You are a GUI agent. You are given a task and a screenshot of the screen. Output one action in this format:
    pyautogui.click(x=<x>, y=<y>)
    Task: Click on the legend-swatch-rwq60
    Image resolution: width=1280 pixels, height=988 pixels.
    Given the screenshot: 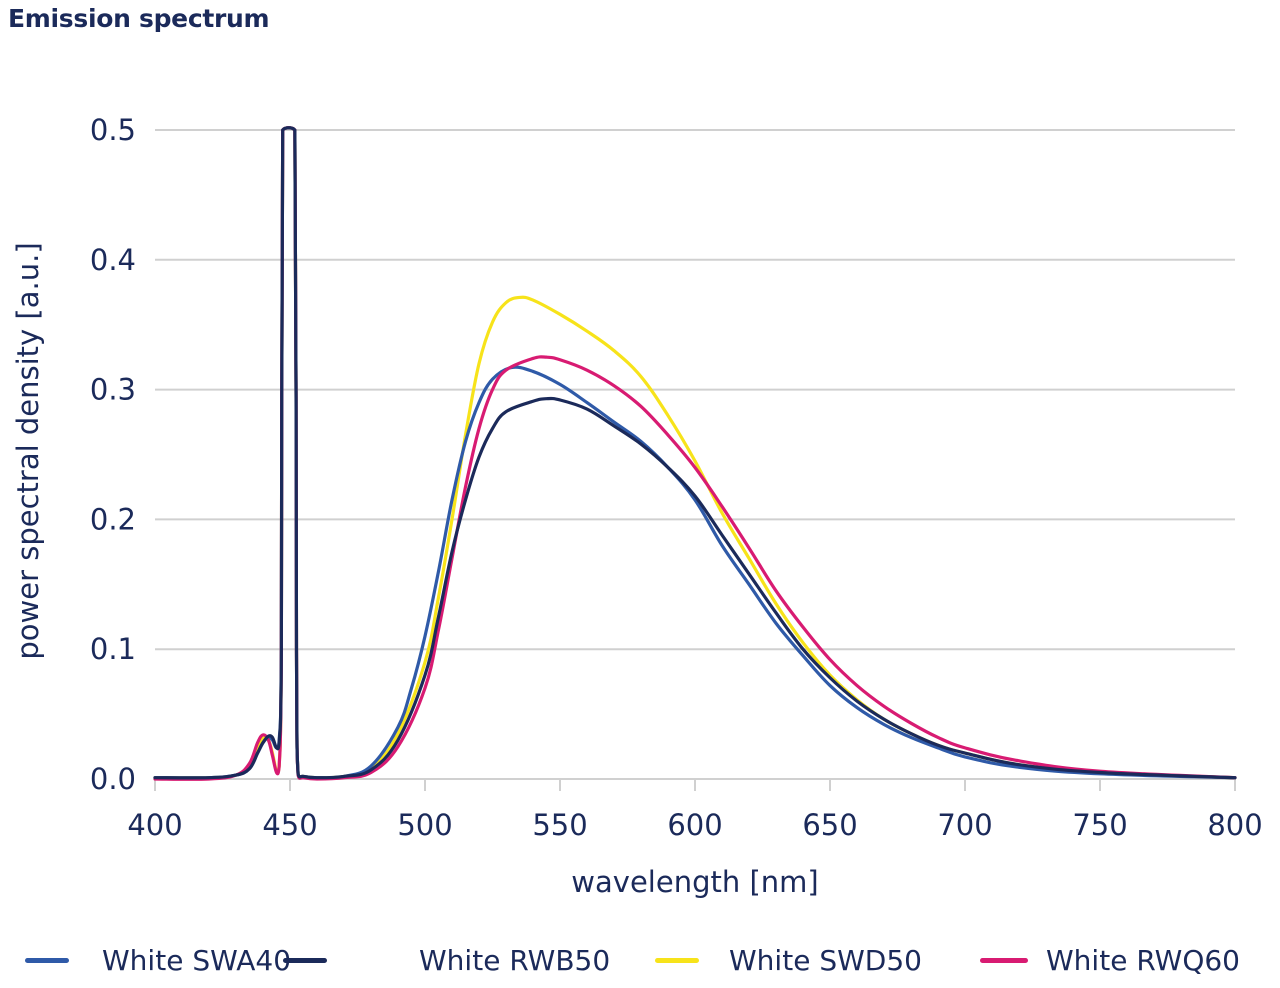 What is the action you would take?
    pyautogui.click(x=1004, y=960)
    